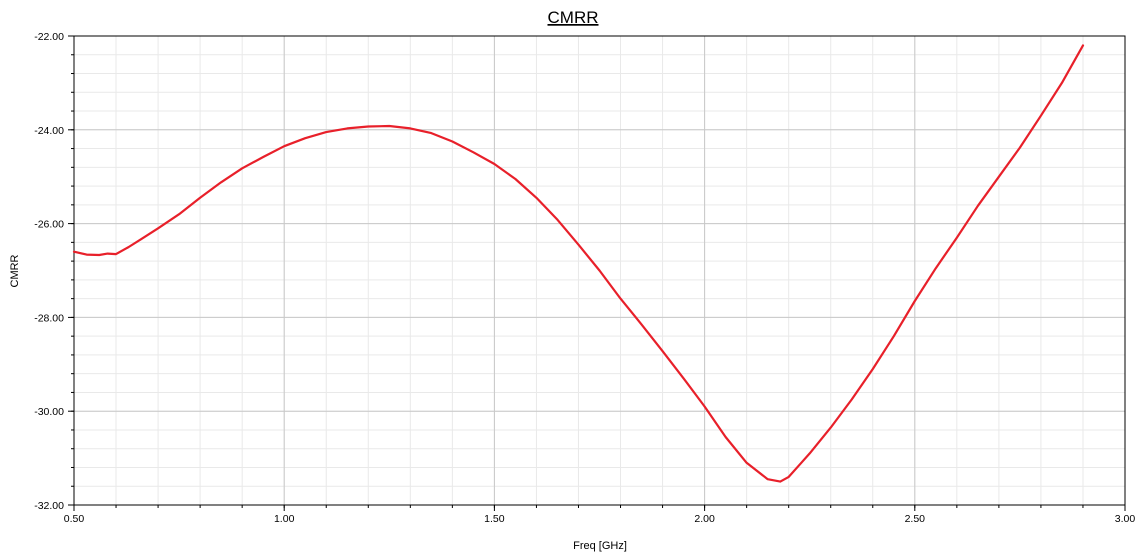  Describe the element at coordinates (74, 519) in the screenshot. I see `x-tick-label: 0.50` at that location.